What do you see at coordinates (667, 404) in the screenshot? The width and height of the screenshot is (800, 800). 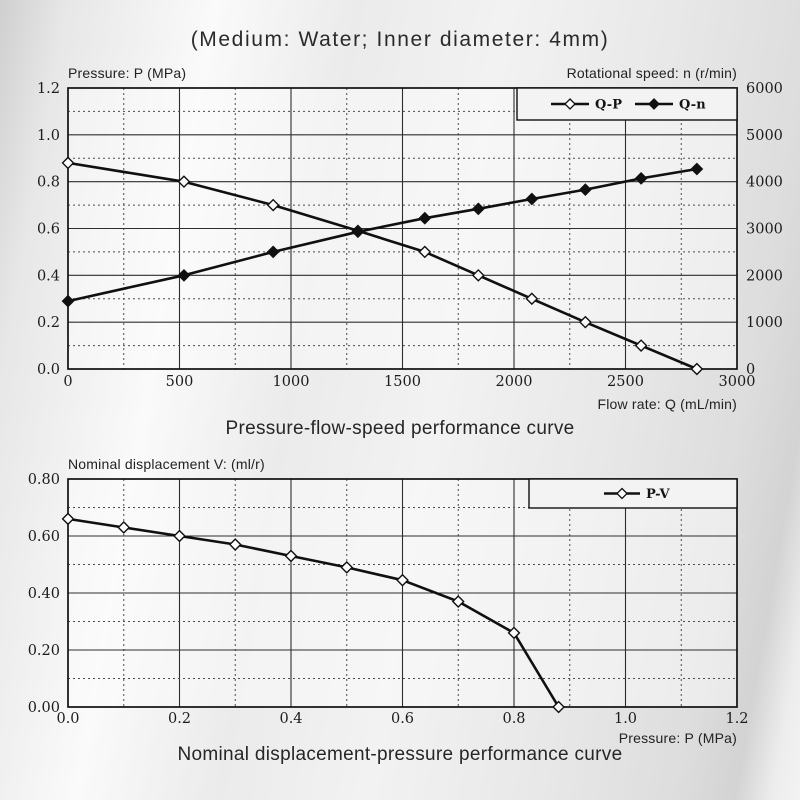 I see `chart1-x-axis-label: Flow rate: Q (mL/min)` at bounding box center [667, 404].